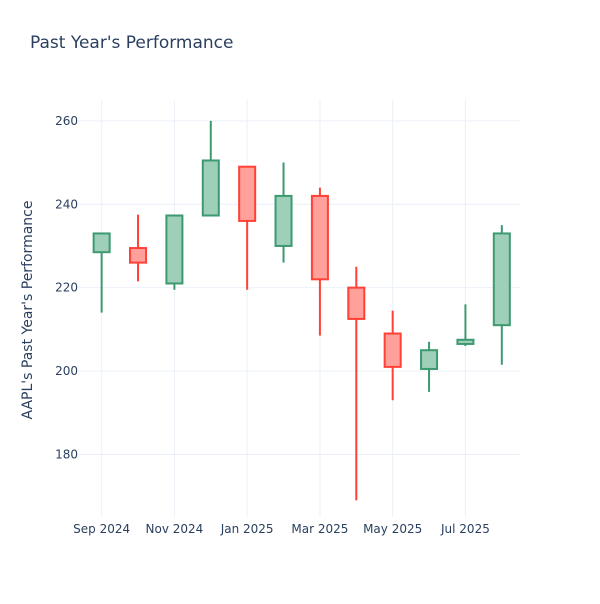 Image resolution: width=600 pixels, height=604 pixels. What do you see at coordinates (101, 529) in the screenshot?
I see `x-tick-label: Sep 2024` at bounding box center [101, 529].